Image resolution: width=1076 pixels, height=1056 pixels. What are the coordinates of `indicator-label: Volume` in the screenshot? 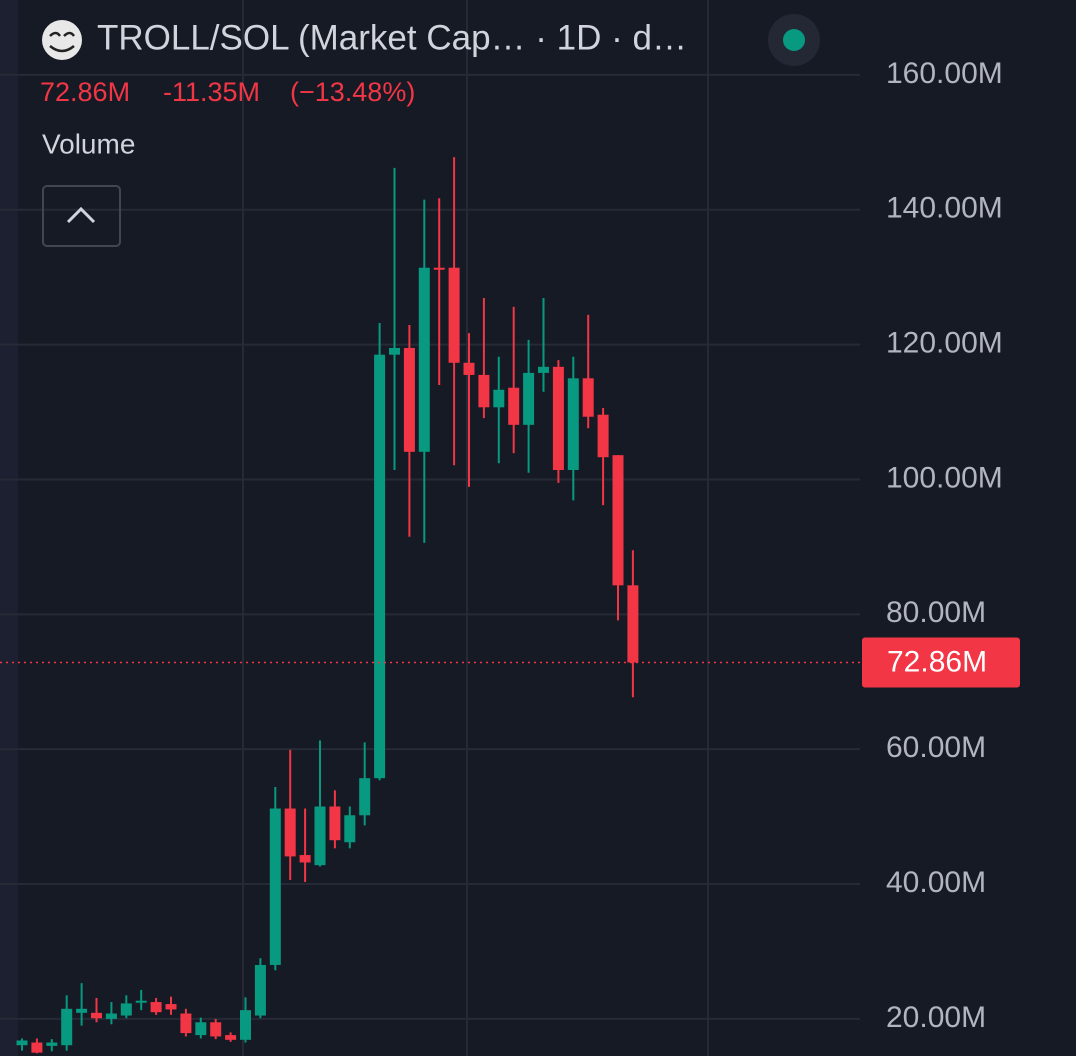 It's located at (88, 143).